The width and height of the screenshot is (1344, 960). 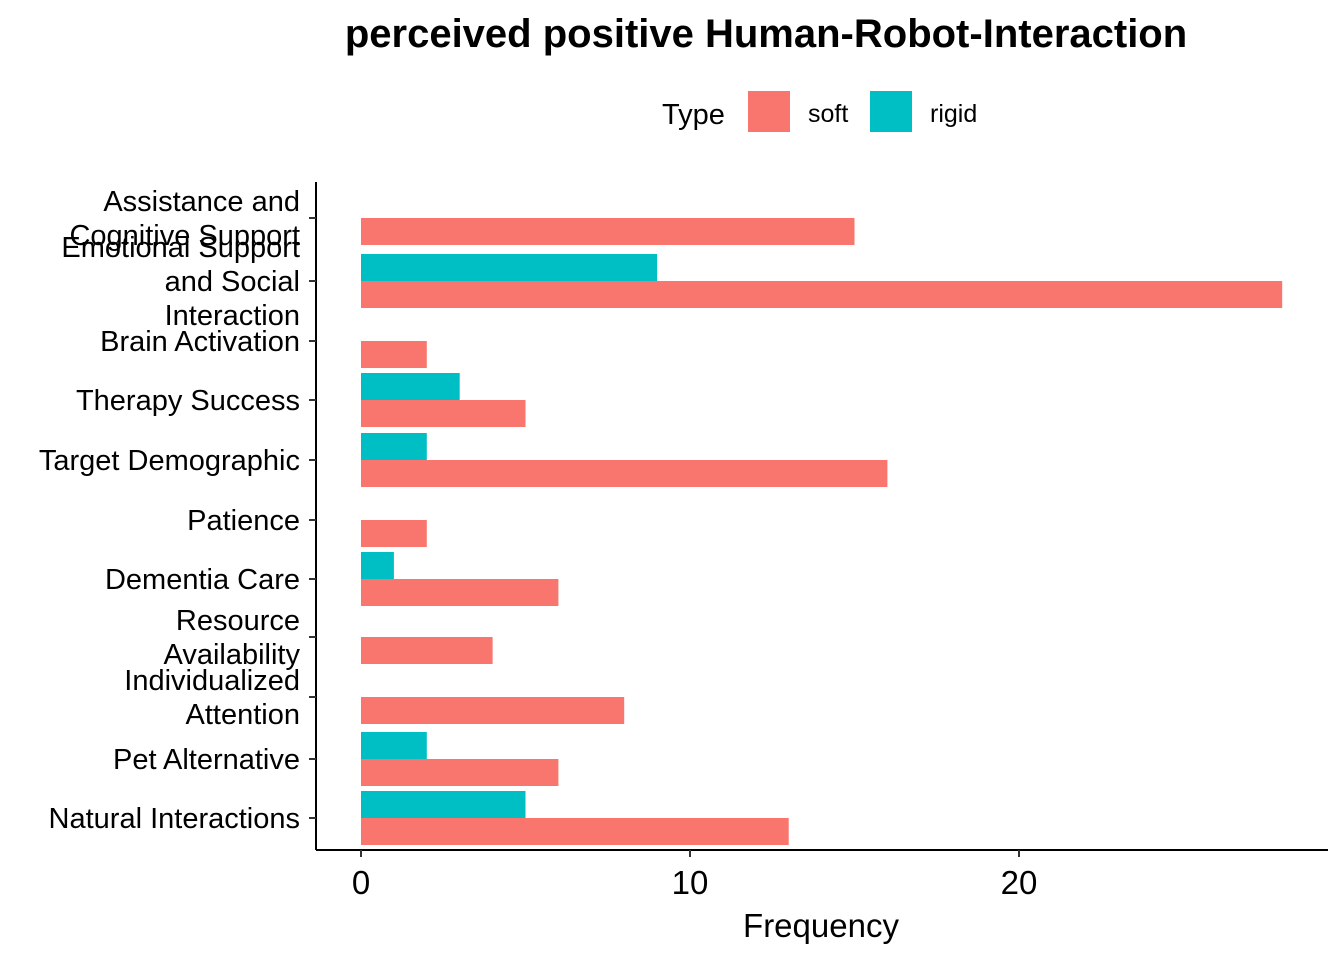 What do you see at coordinates (184, 236) in the screenshot?
I see `y-tick-label-0-1: Cognitive Support` at bounding box center [184, 236].